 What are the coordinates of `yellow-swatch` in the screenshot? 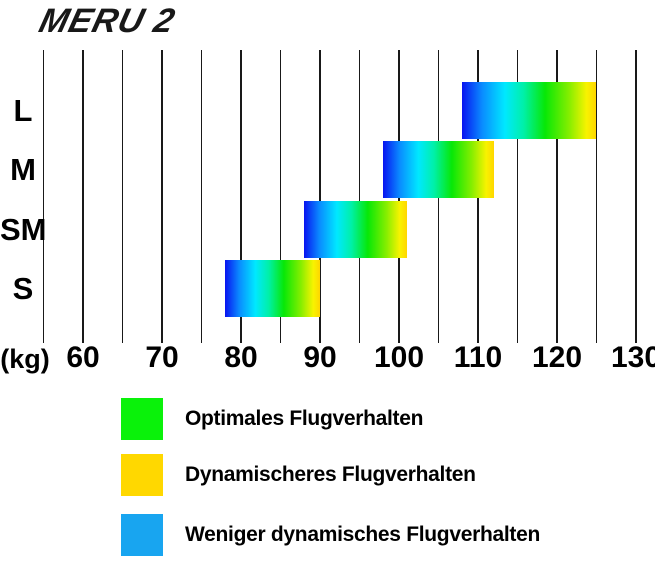 It's located at (142, 475).